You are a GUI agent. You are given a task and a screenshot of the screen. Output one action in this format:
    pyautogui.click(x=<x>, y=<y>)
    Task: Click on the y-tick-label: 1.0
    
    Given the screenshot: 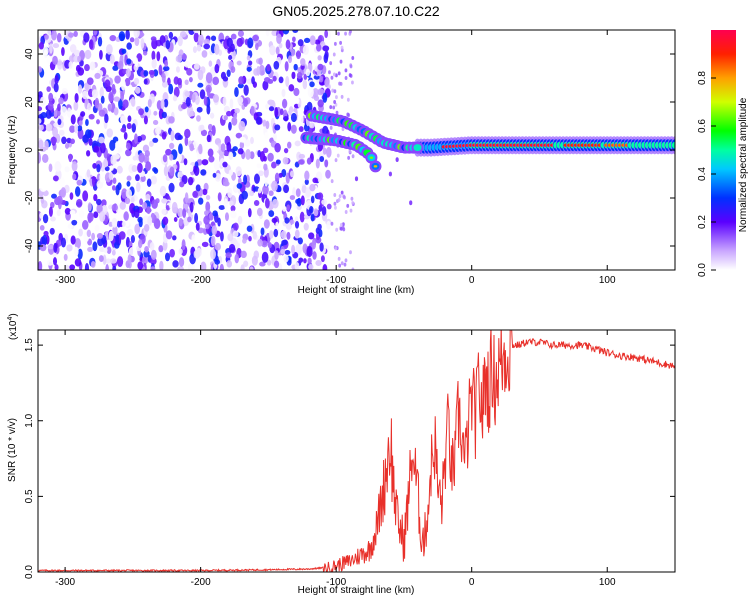 What is the action you would take?
    pyautogui.click(x=29, y=420)
    